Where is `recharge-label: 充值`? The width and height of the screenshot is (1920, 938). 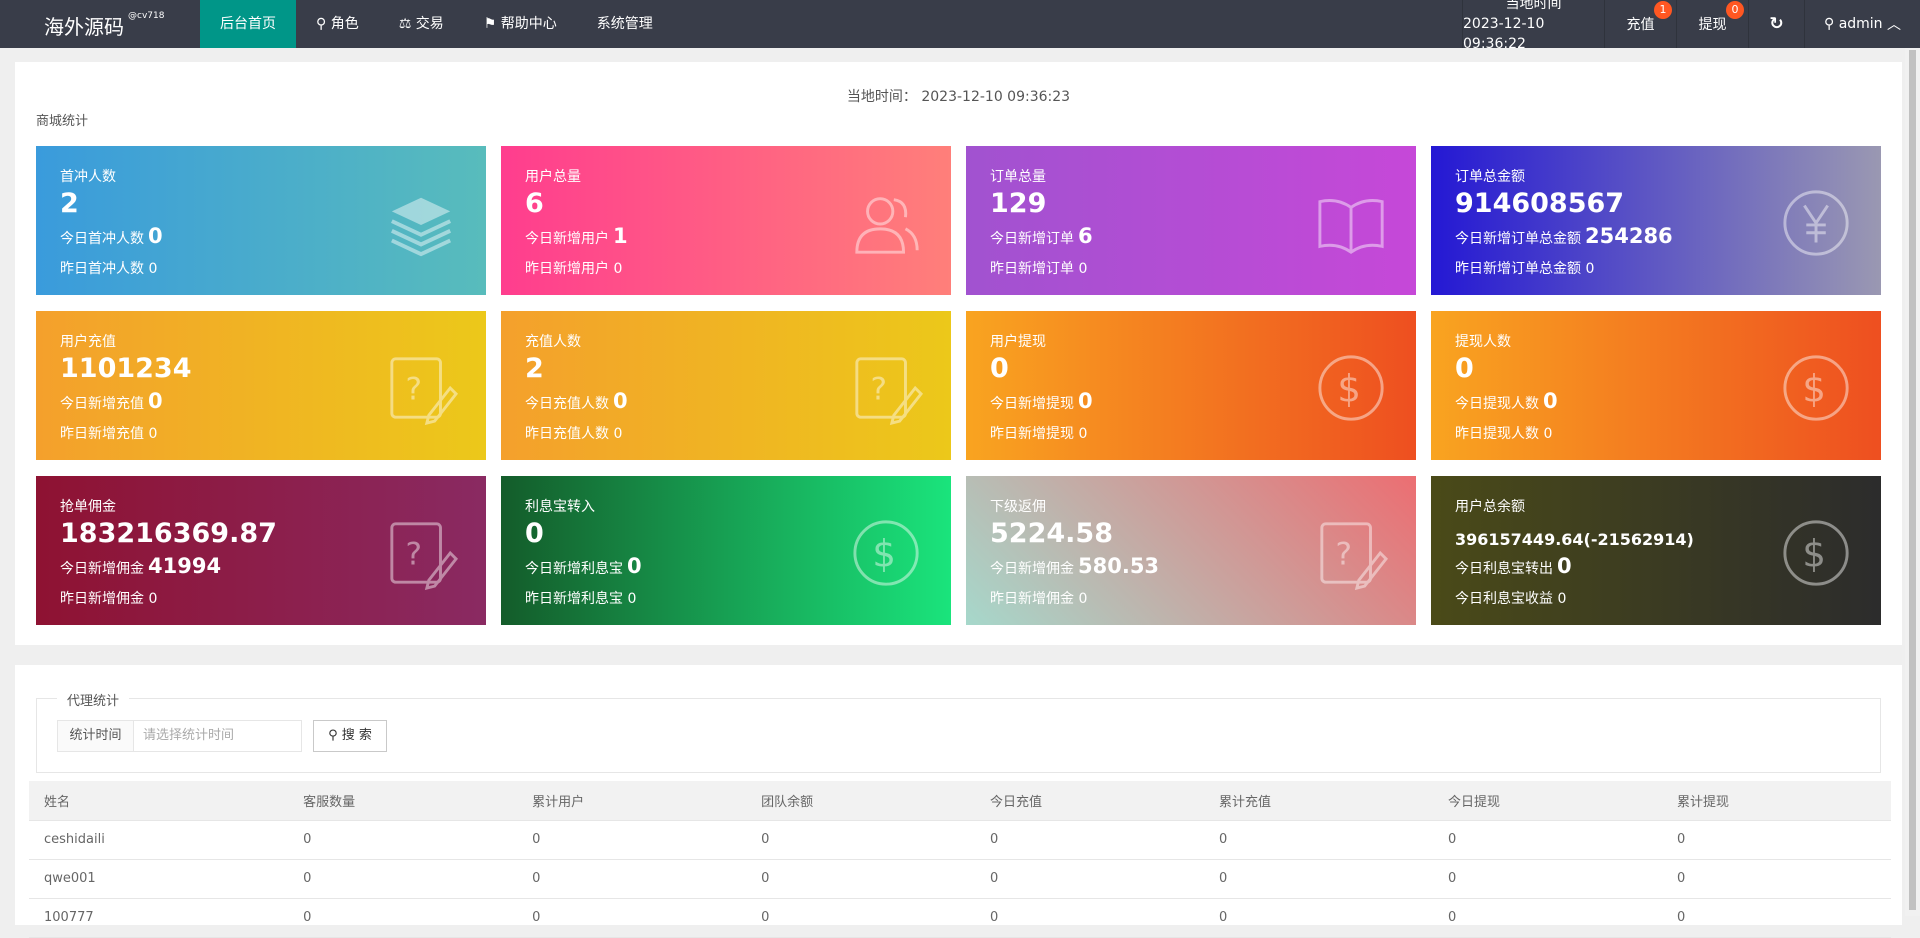
recharge-label: 充值 is located at coordinates (1640, 25).